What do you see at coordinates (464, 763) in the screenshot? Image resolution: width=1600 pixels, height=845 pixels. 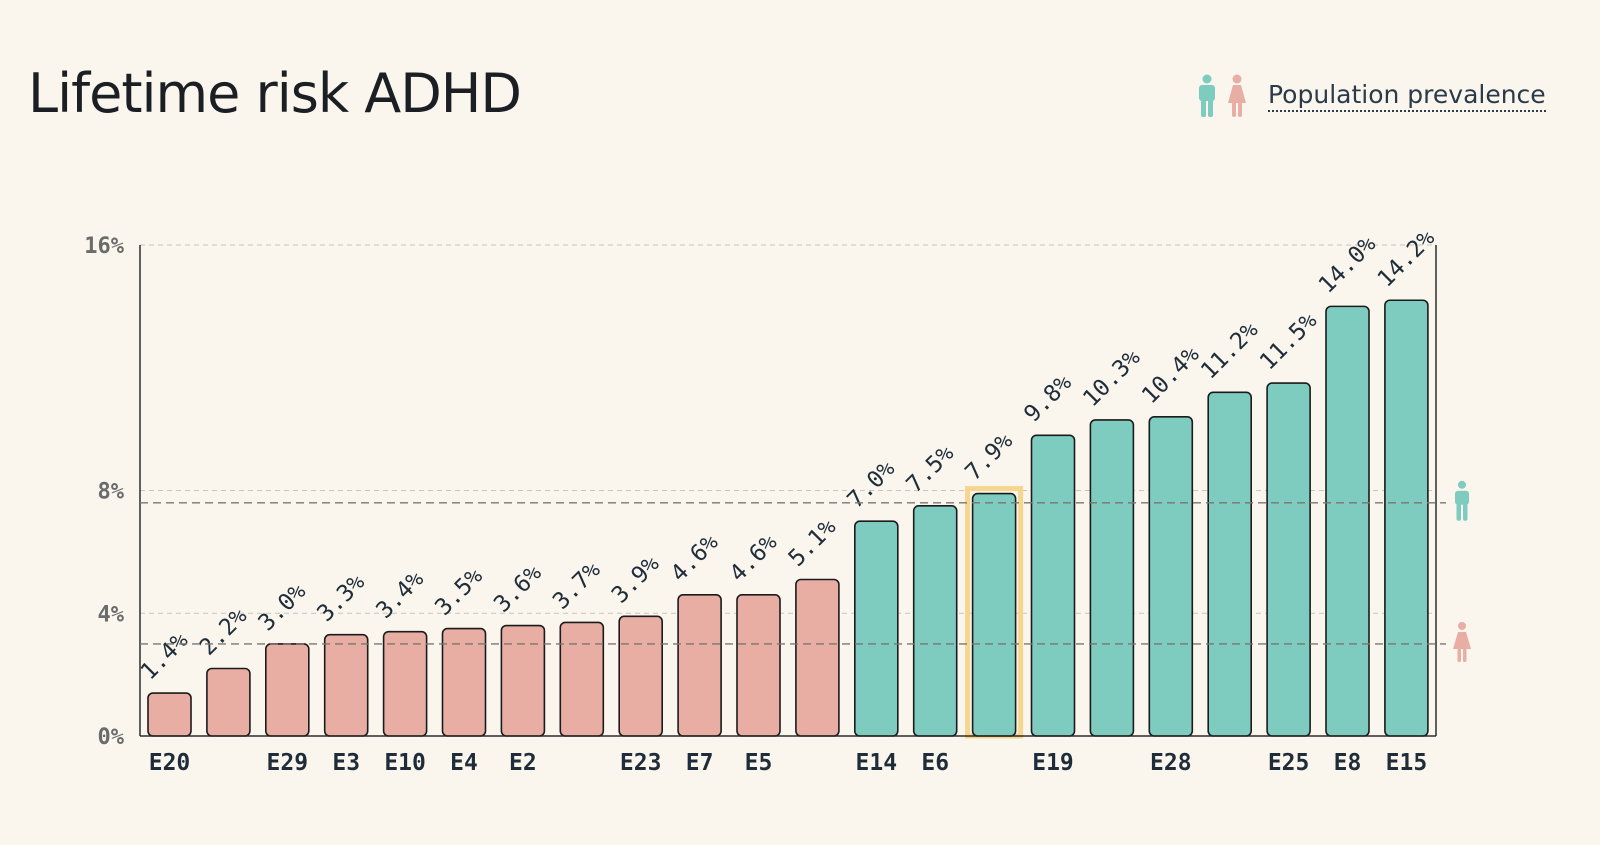 I see `x-tick-label: E4` at bounding box center [464, 763].